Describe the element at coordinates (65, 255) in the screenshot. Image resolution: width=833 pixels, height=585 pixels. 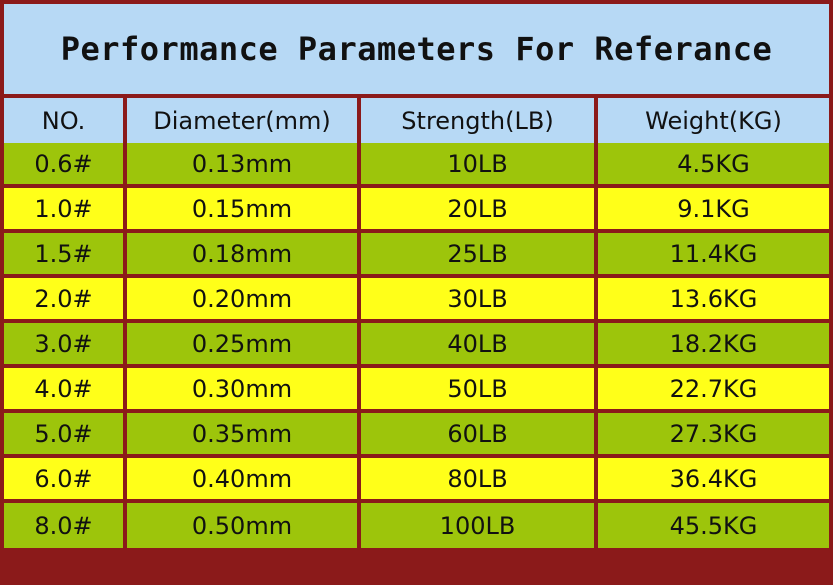
I see `cell-no: 1.5#` at that location.